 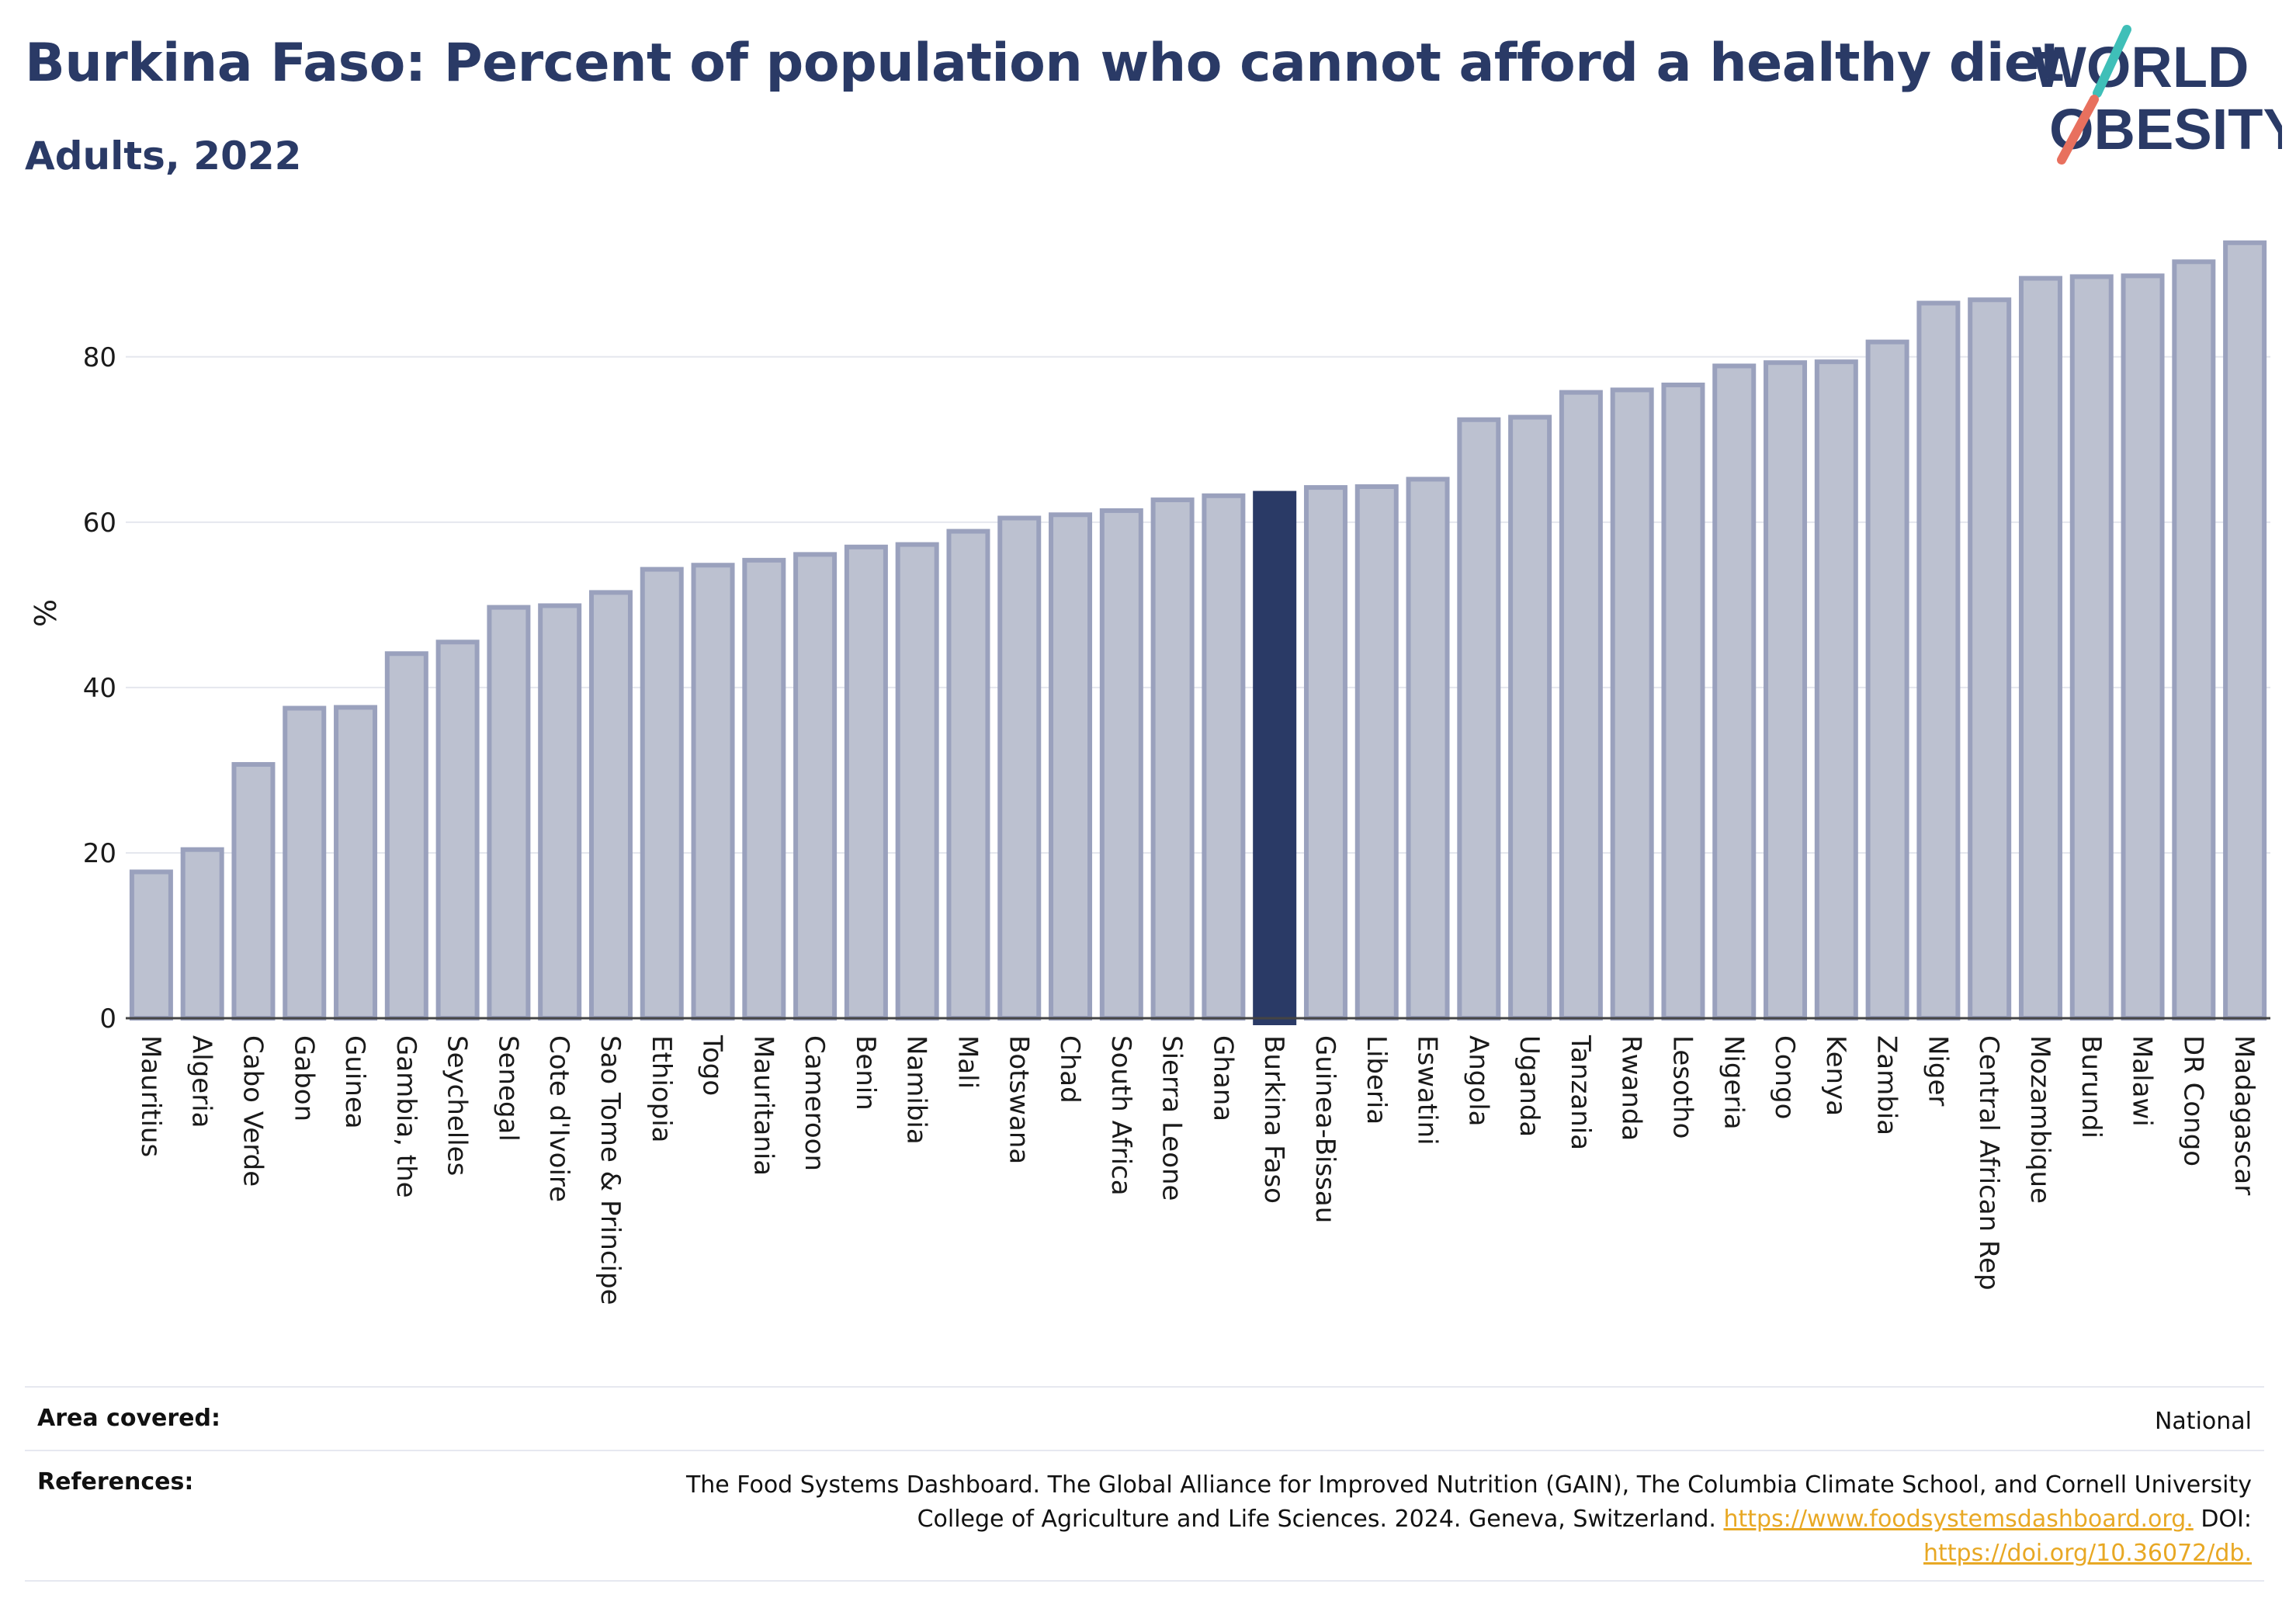 What do you see at coordinates (1120, 1115) in the screenshot?
I see `x-tick-label: South Africa` at bounding box center [1120, 1115].